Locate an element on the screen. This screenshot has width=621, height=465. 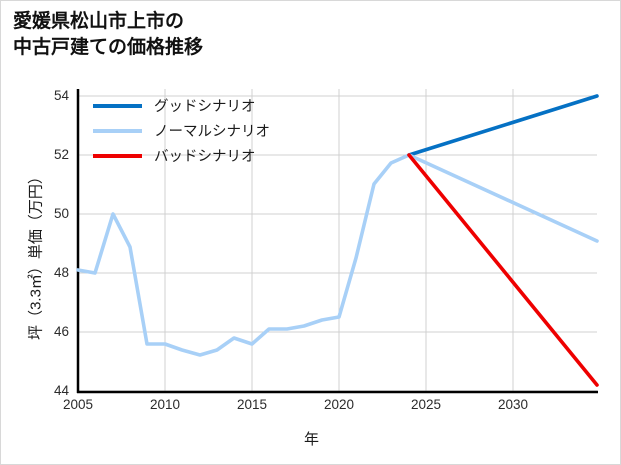
x-tick-2005: 2005 is located at coordinates (78, 404).